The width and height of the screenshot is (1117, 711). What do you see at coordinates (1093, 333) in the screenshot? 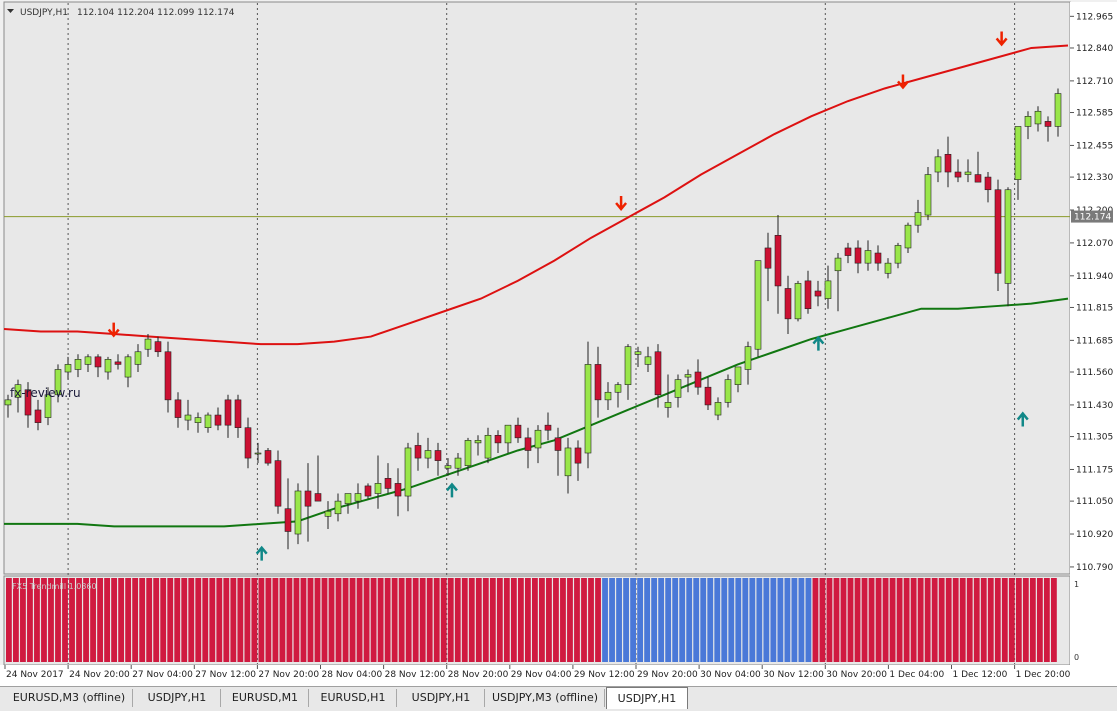
I see `price-axis` at bounding box center [1093, 333].